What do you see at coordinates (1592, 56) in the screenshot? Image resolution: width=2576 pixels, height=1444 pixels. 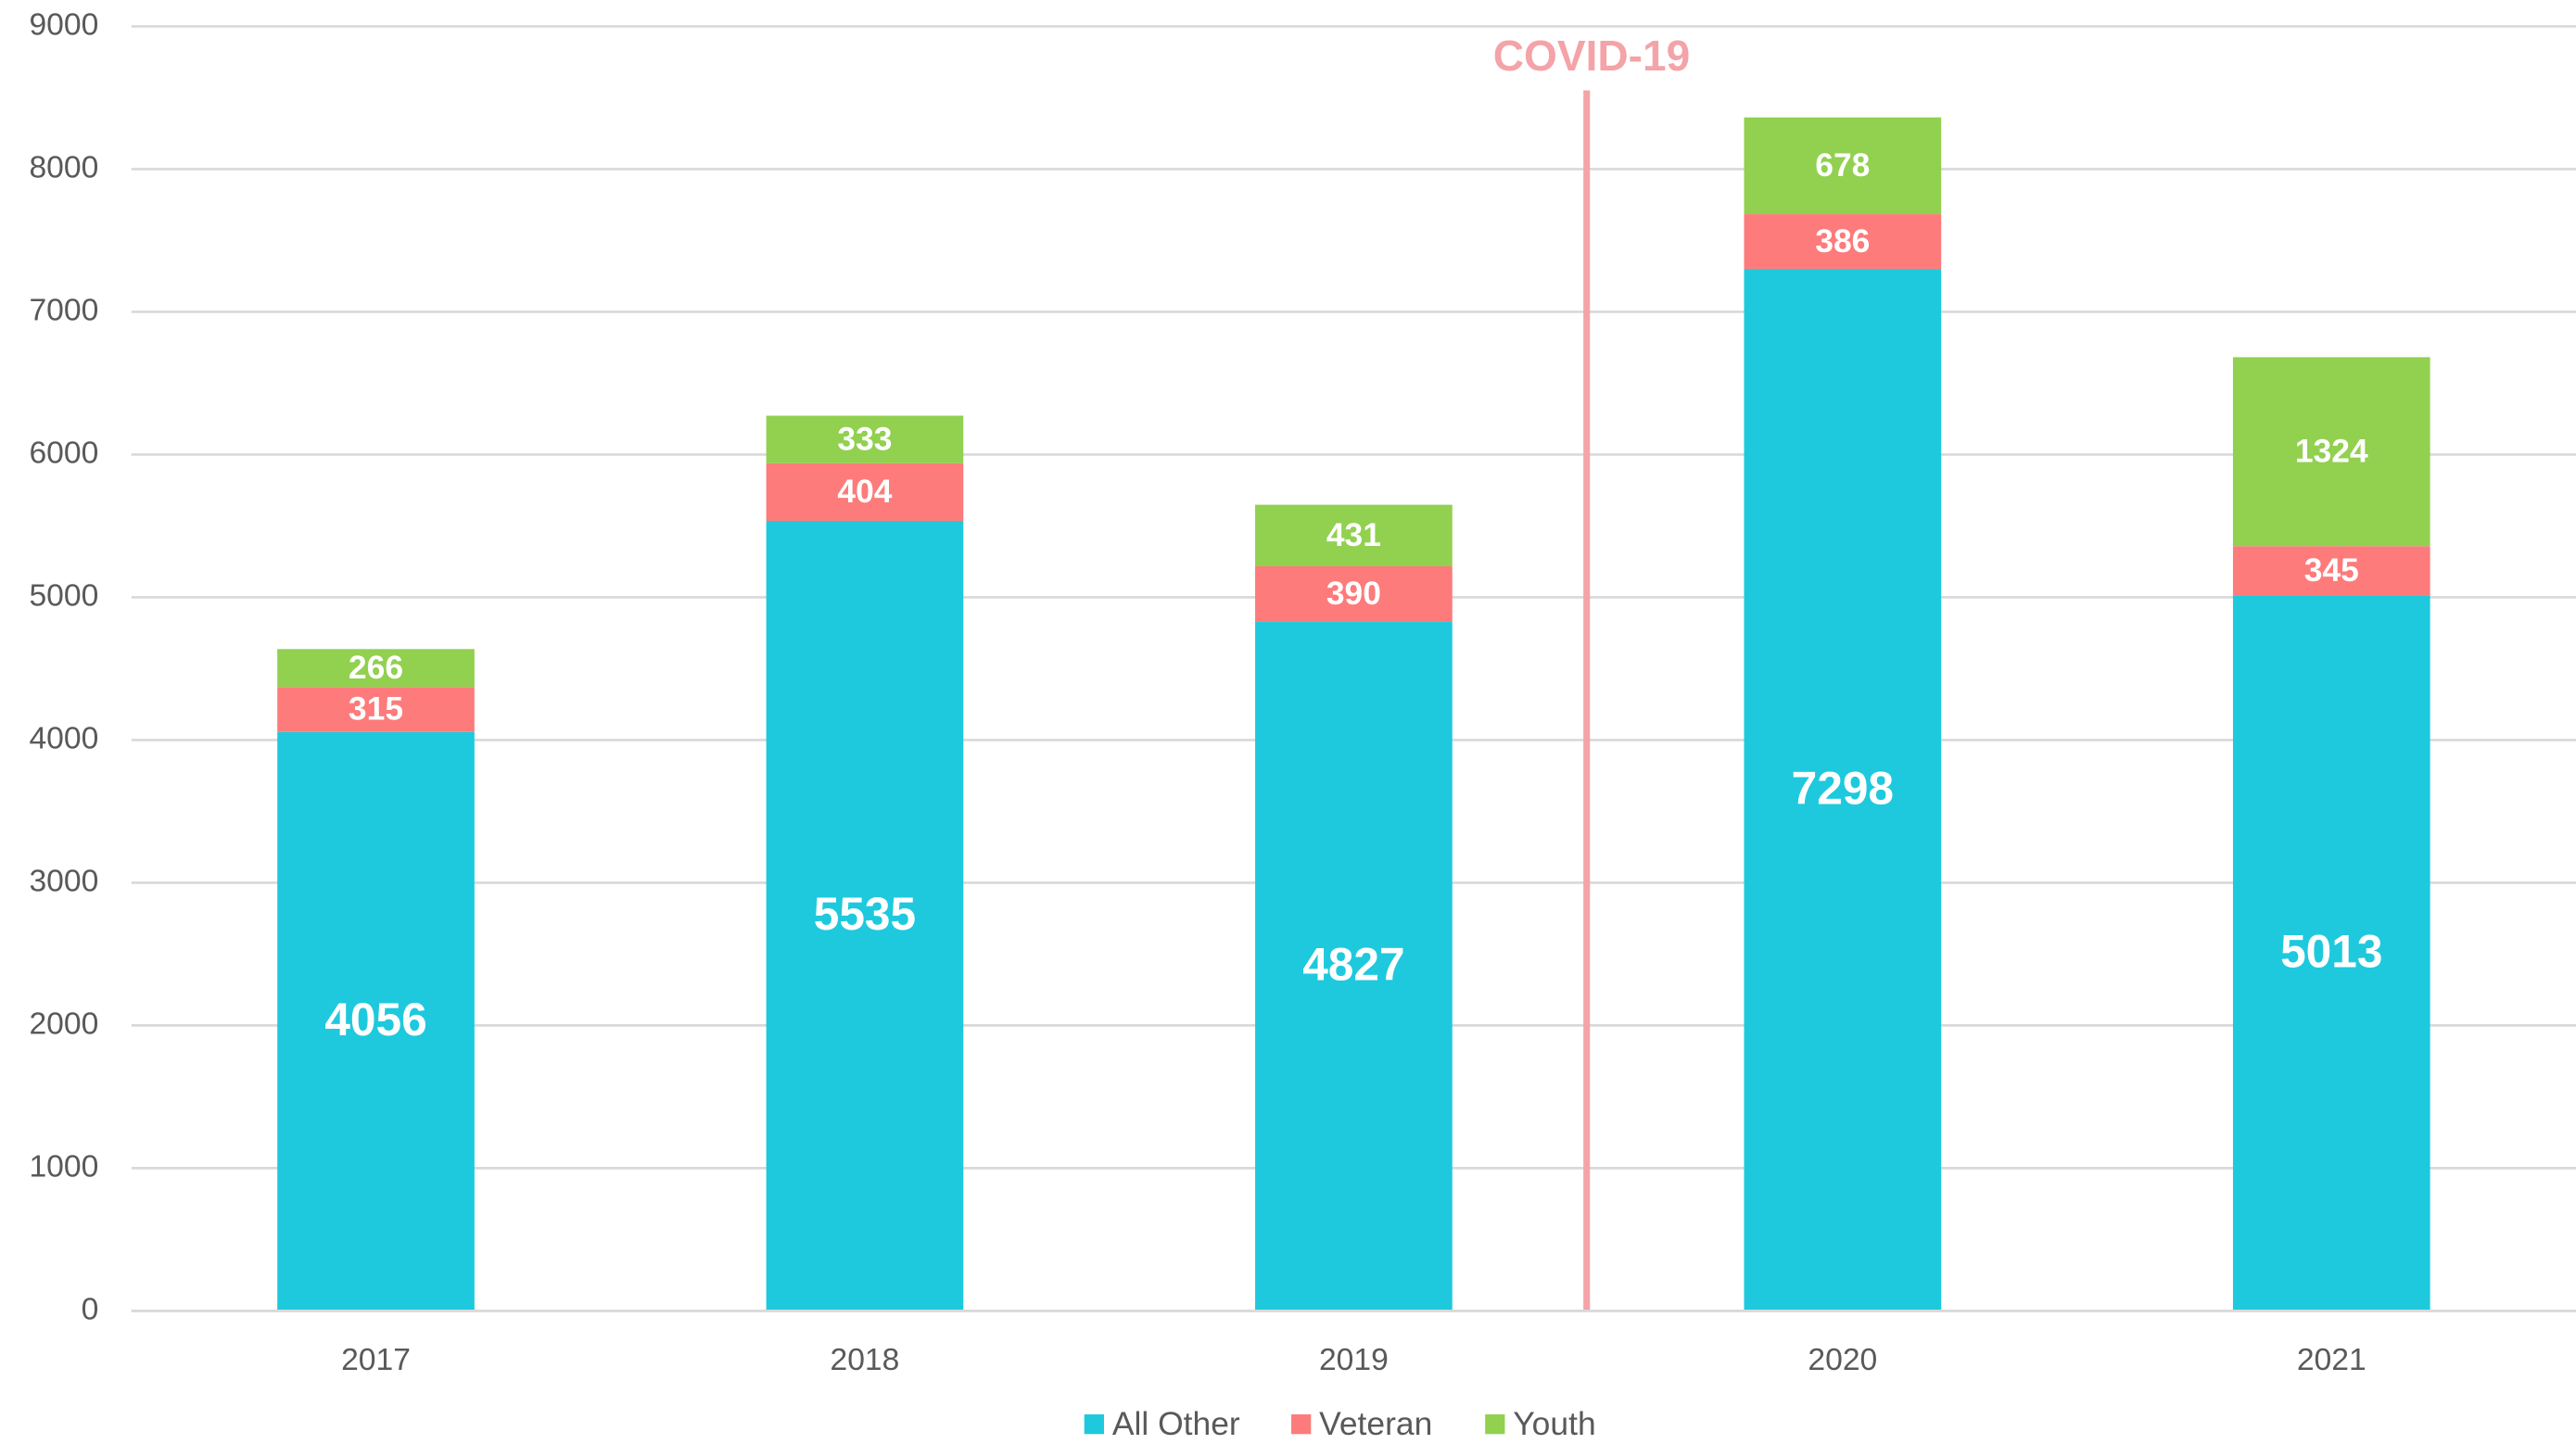 I see `annotation-label: COVID-19` at bounding box center [1592, 56].